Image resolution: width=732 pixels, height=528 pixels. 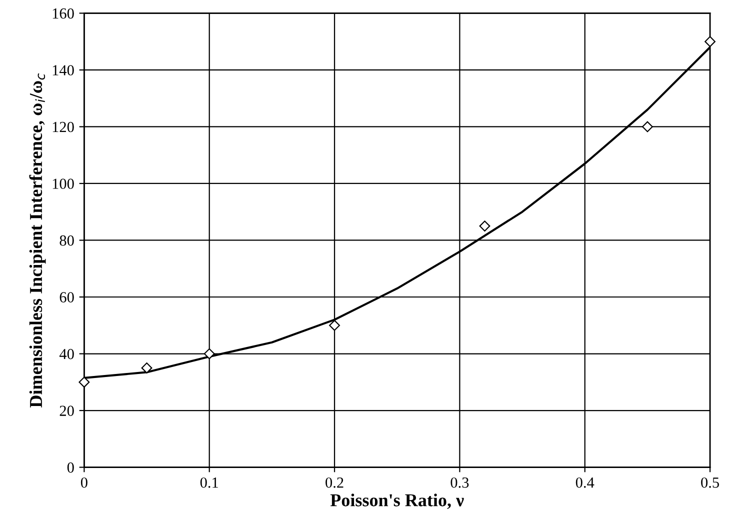 I want to click on x-tick-label: 0.3, so click(x=459, y=482).